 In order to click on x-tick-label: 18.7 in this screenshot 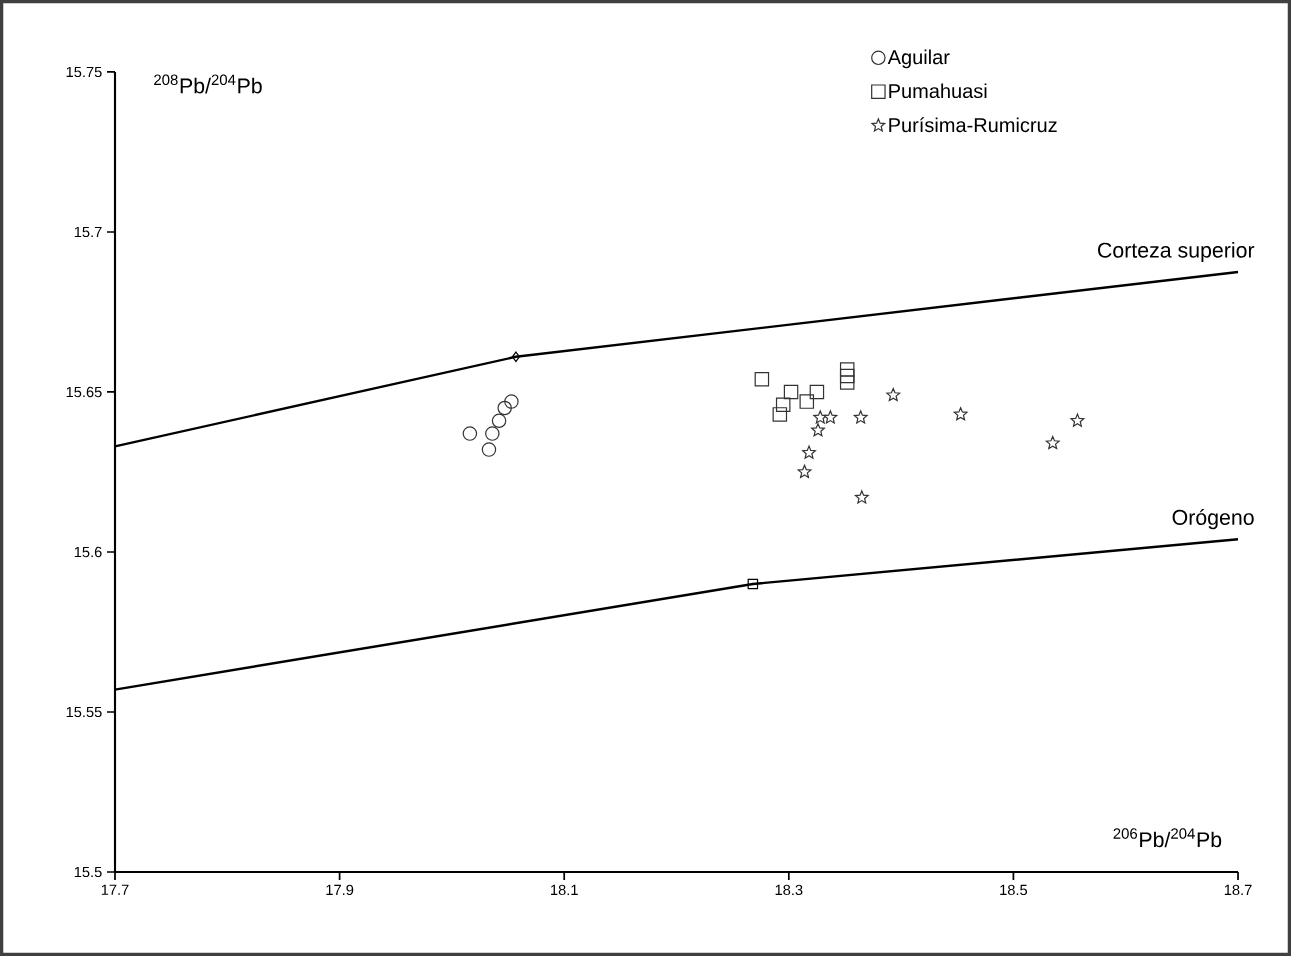, I will do `click(1238, 890)`.